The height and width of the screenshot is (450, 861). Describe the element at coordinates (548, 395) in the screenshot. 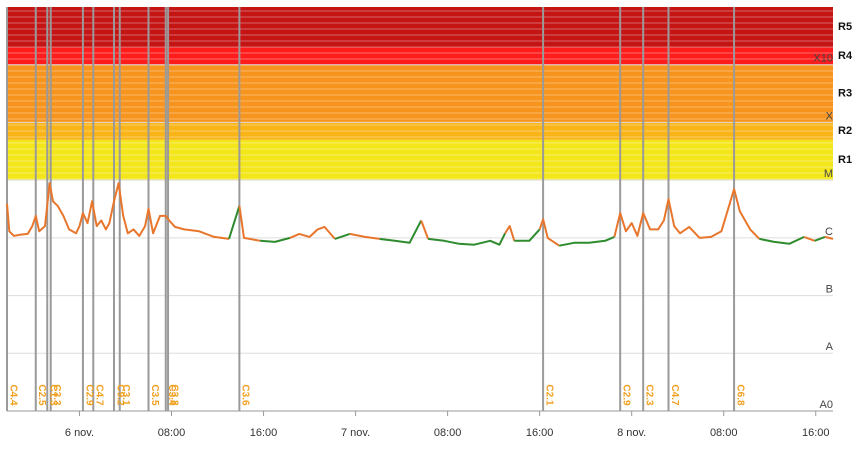

I see `event-label: C2.1` at that location.